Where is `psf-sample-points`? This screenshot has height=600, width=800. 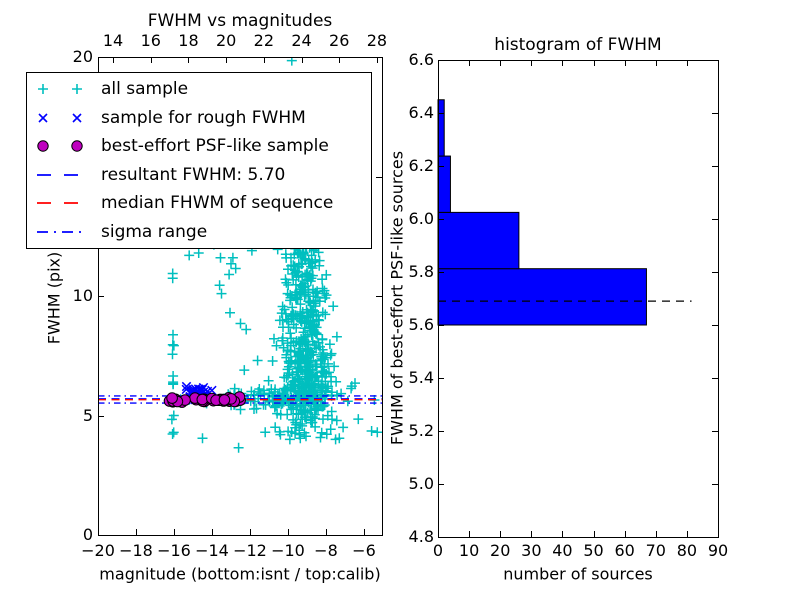
psf-sample-points is located at coordinates (204, 399).